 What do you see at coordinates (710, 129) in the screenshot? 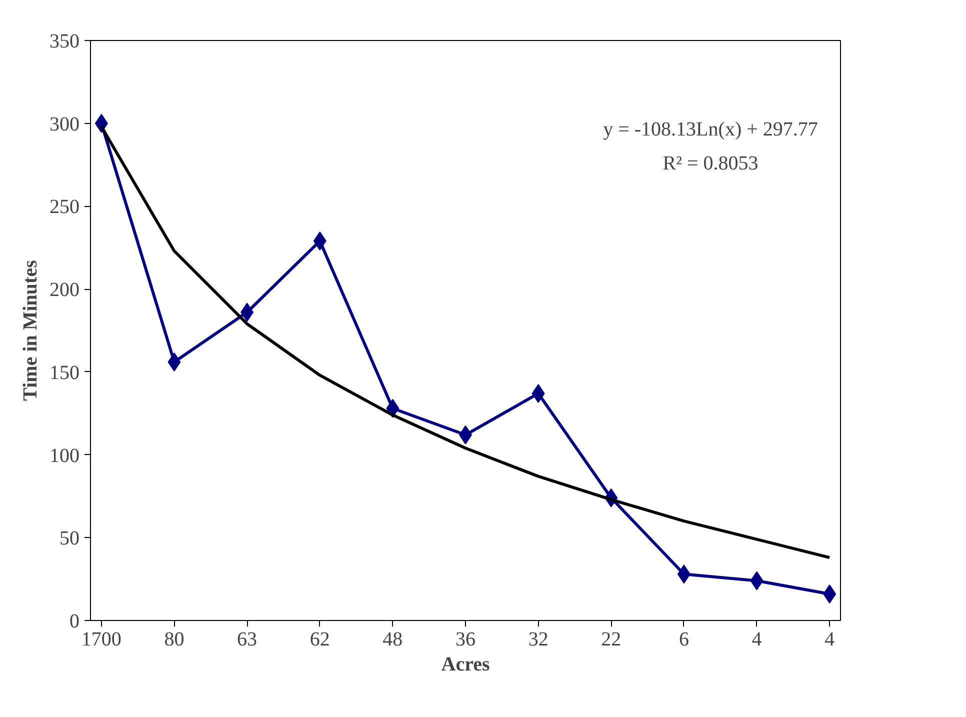
I see `annotation: y = -108.13Ln(x) + 297.77` at bounding box center [710, 129].